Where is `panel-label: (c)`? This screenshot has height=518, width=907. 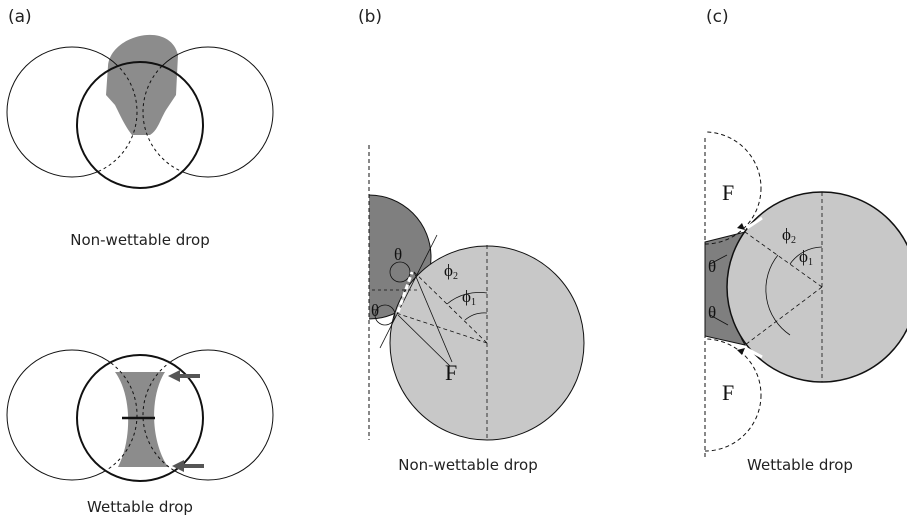
panel-label: (c) is located at coordinates (717, 17).